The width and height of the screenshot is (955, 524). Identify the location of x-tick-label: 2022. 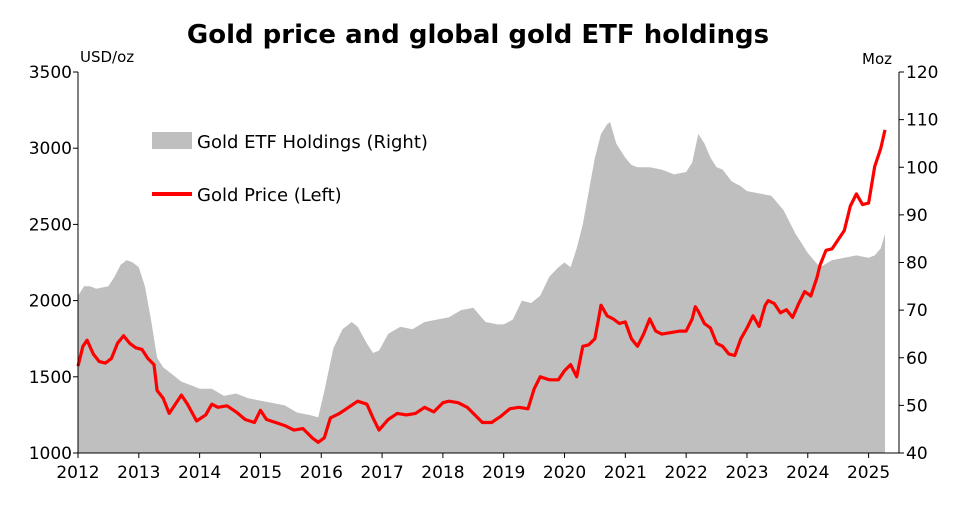
(686, 473).